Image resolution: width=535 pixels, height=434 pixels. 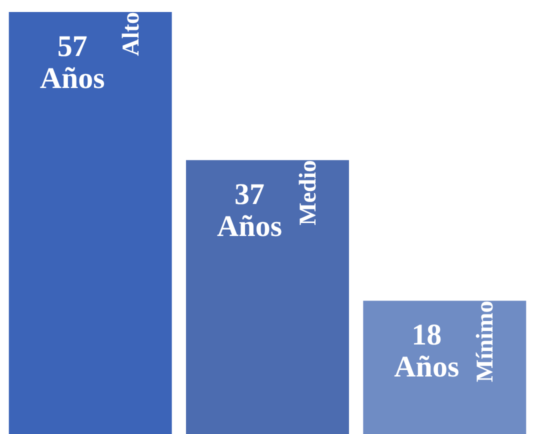 What do you see at coordinates (485, 341) in the screenshot?
I see `x-tick-label: Mínimo` at bounding box center [485, 341].